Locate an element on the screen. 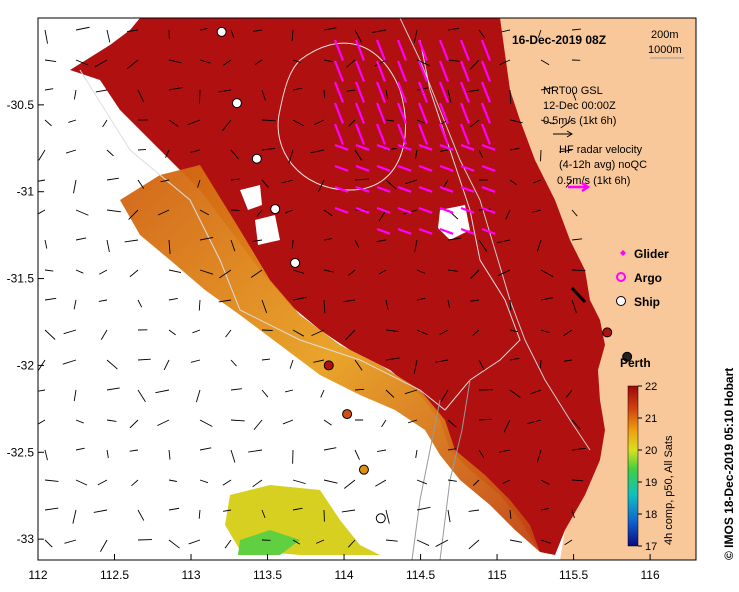  platform-legend-glider: Glider is located at coordinates (651, 254).